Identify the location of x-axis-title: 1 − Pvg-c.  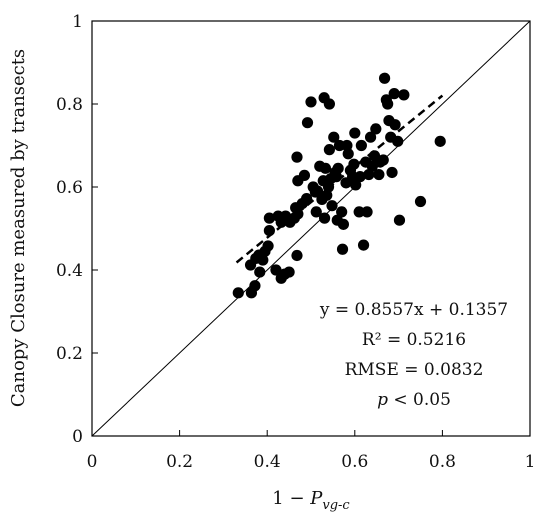
(311, 500).